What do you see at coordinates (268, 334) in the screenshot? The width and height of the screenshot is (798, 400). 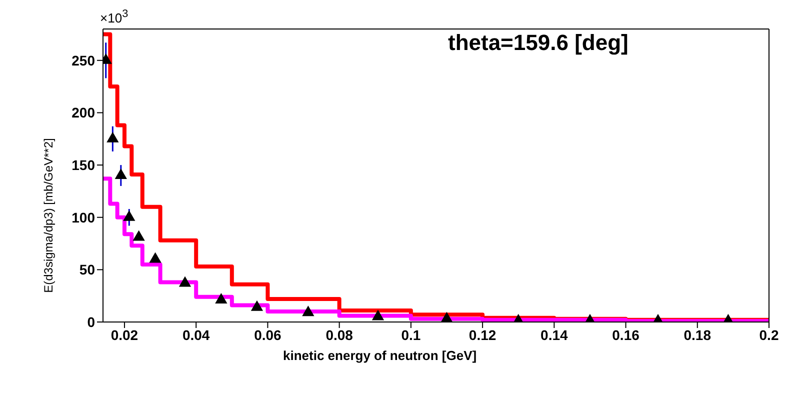 I see `x-tick-label: 0.06` at bounding box center [268, 334].